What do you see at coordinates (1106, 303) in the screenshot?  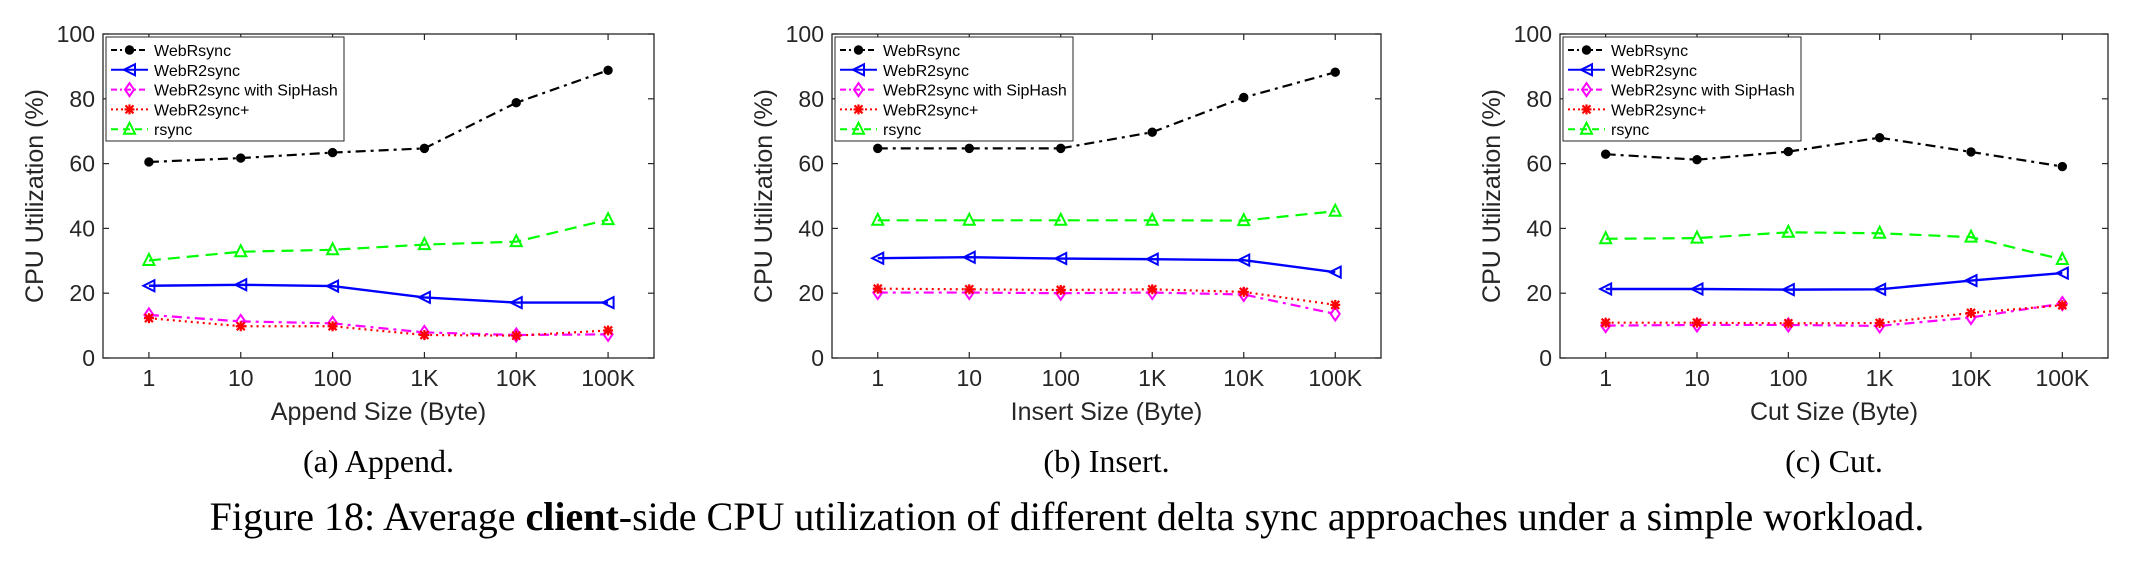 I see `series-webr2sync-with-siphash` at bounding box center [1106, 303].